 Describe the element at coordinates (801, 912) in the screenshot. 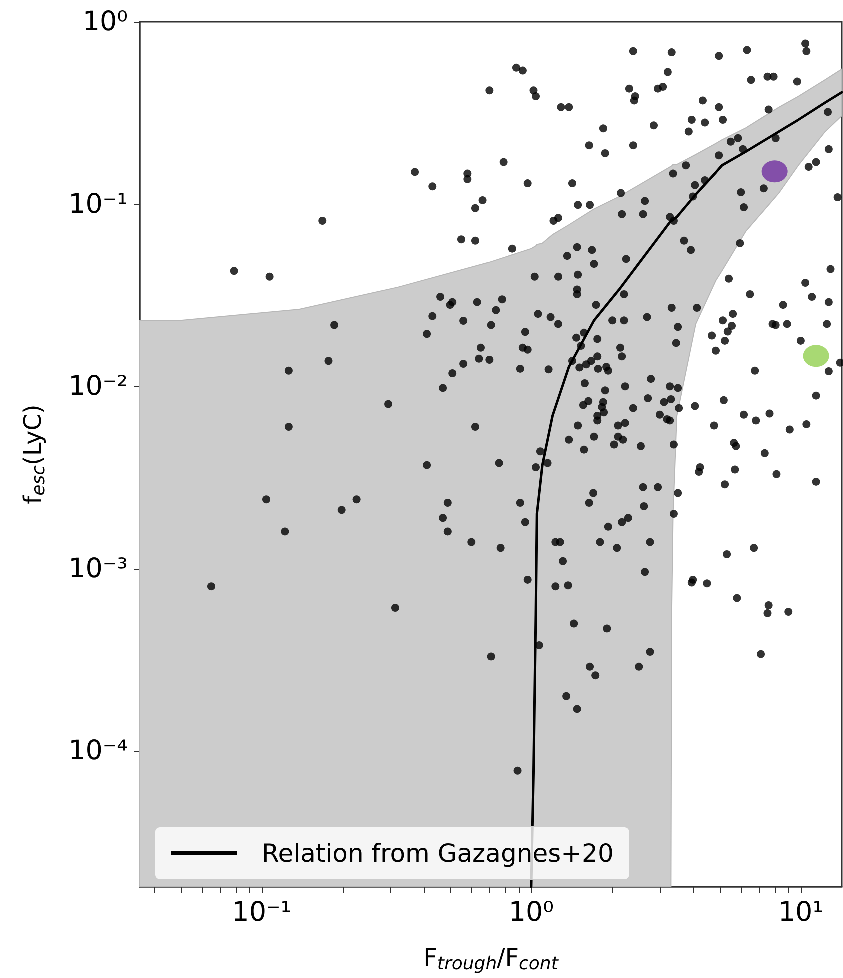

I see `x-tick-label: 10¹` at that location.